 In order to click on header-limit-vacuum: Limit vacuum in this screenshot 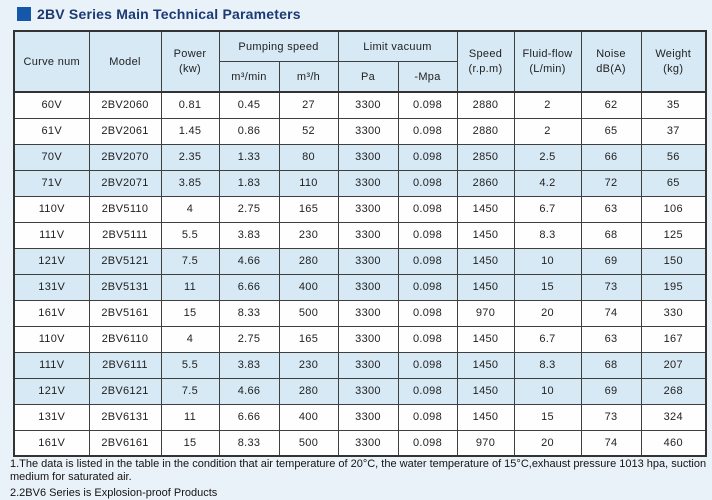, I will do `click(397, 46)`.